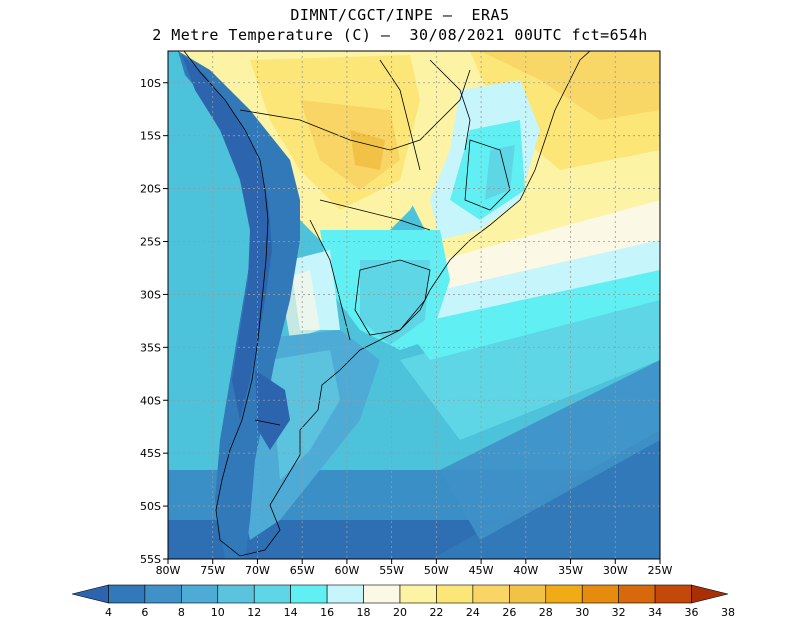  Describe the element at coordinates (150, 83) in the screenshot. I see `lat-label: 10S` at that location.